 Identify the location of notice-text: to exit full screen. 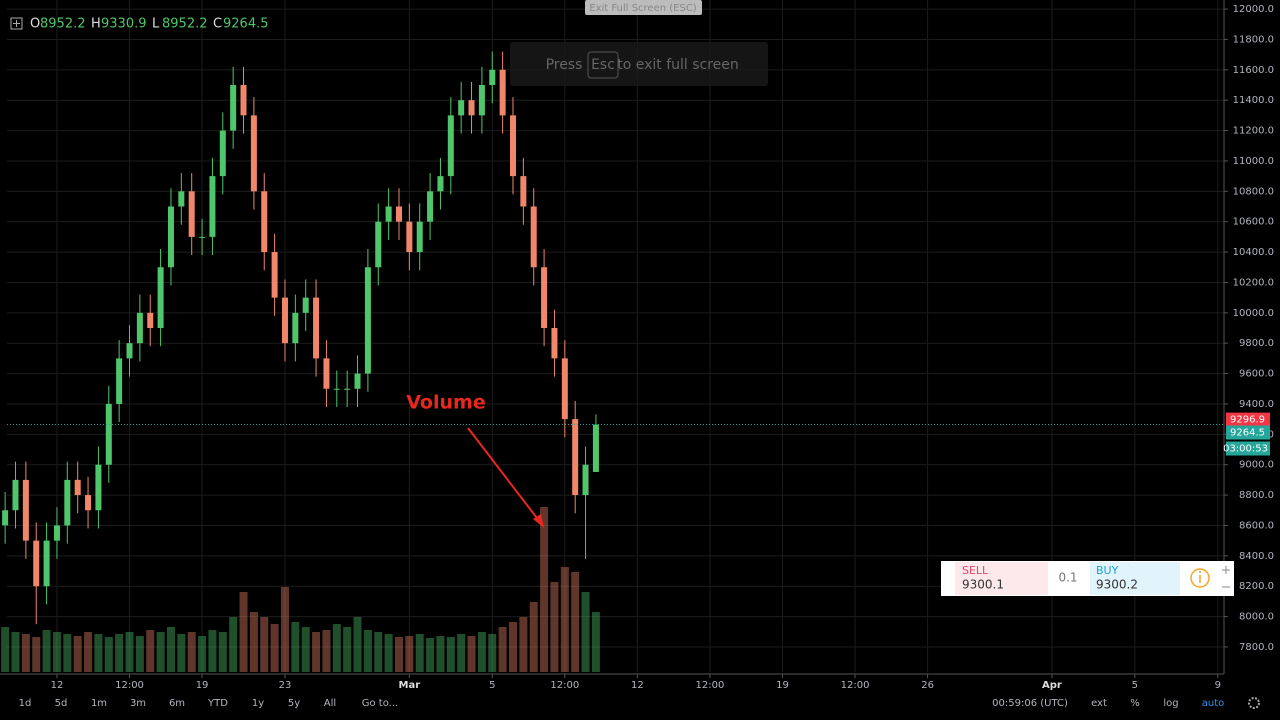
(678, 65).